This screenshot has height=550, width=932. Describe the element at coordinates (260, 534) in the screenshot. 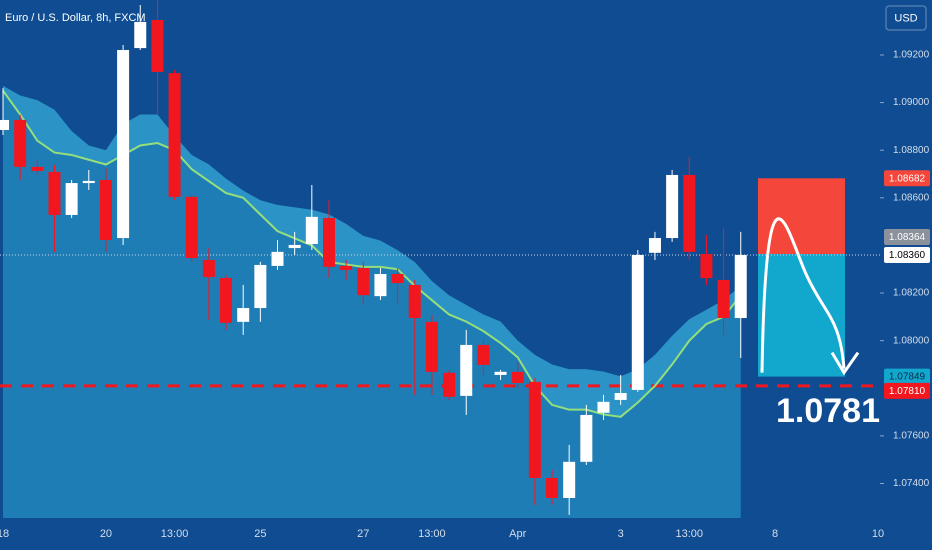

I see `x-tick-label: 25` at that location.